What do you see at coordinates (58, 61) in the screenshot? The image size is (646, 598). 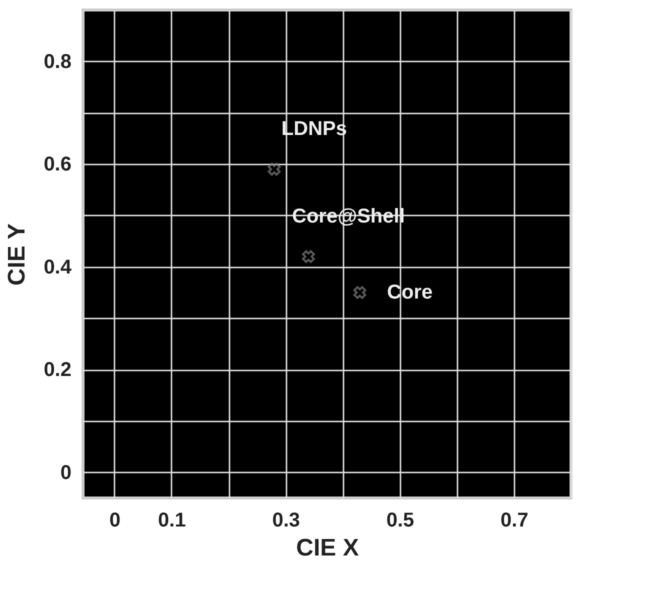 I see `y-tick-label: 0.8` at bounding box center [58, 61].